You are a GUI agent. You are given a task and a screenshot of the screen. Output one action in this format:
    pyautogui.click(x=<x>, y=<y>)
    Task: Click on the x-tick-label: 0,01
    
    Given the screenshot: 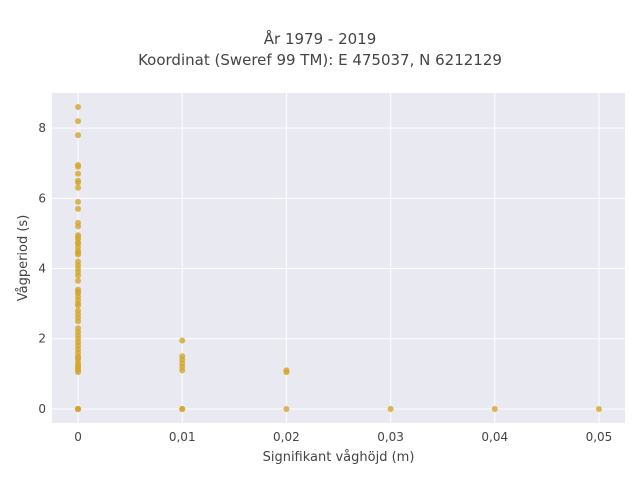 What is the action you would take?
    pyautogui.click(x=182, y=437)
    